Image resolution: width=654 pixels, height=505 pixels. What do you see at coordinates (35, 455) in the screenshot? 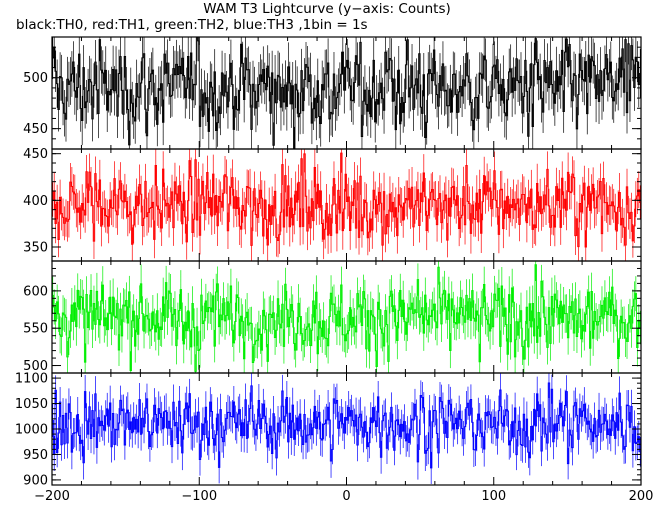
I see `y-tick-label: 950` at bounding box center [35, 455].